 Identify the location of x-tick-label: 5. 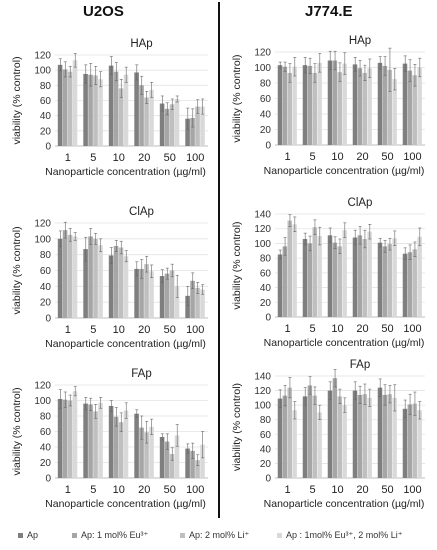
(312, 490).